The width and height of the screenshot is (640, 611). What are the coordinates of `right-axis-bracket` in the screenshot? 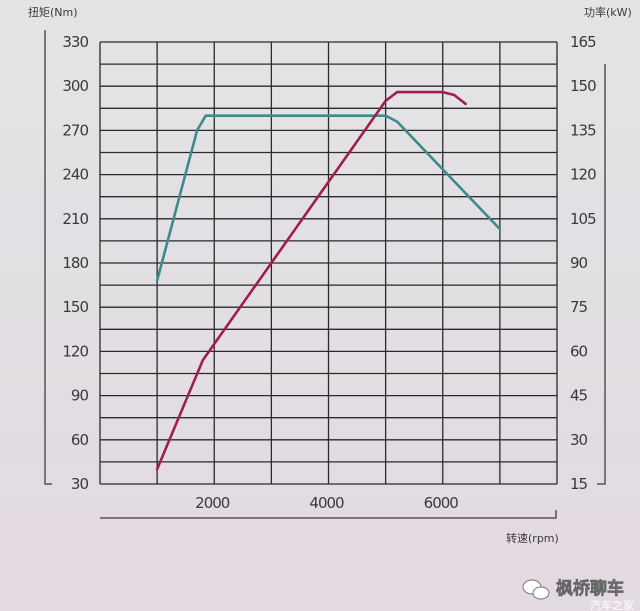 It's located at (601, 274).